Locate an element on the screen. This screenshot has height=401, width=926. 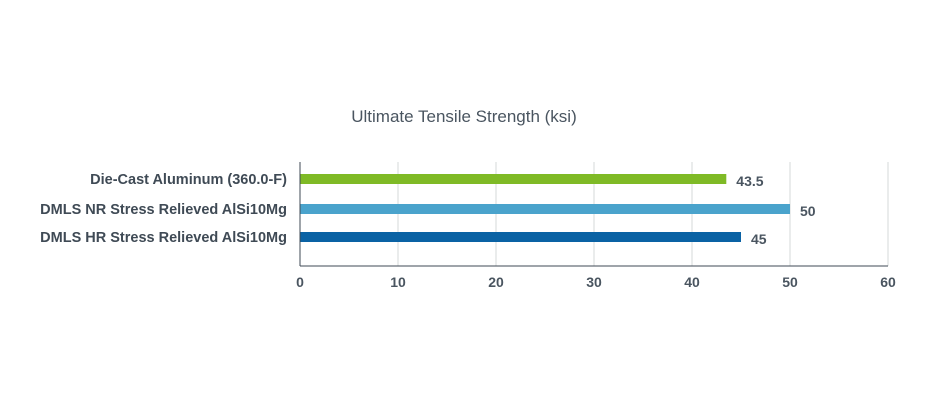
category-label-1: DMLS NR Stress Relieved AlSi10Mg is located at coordinates (163, 210).